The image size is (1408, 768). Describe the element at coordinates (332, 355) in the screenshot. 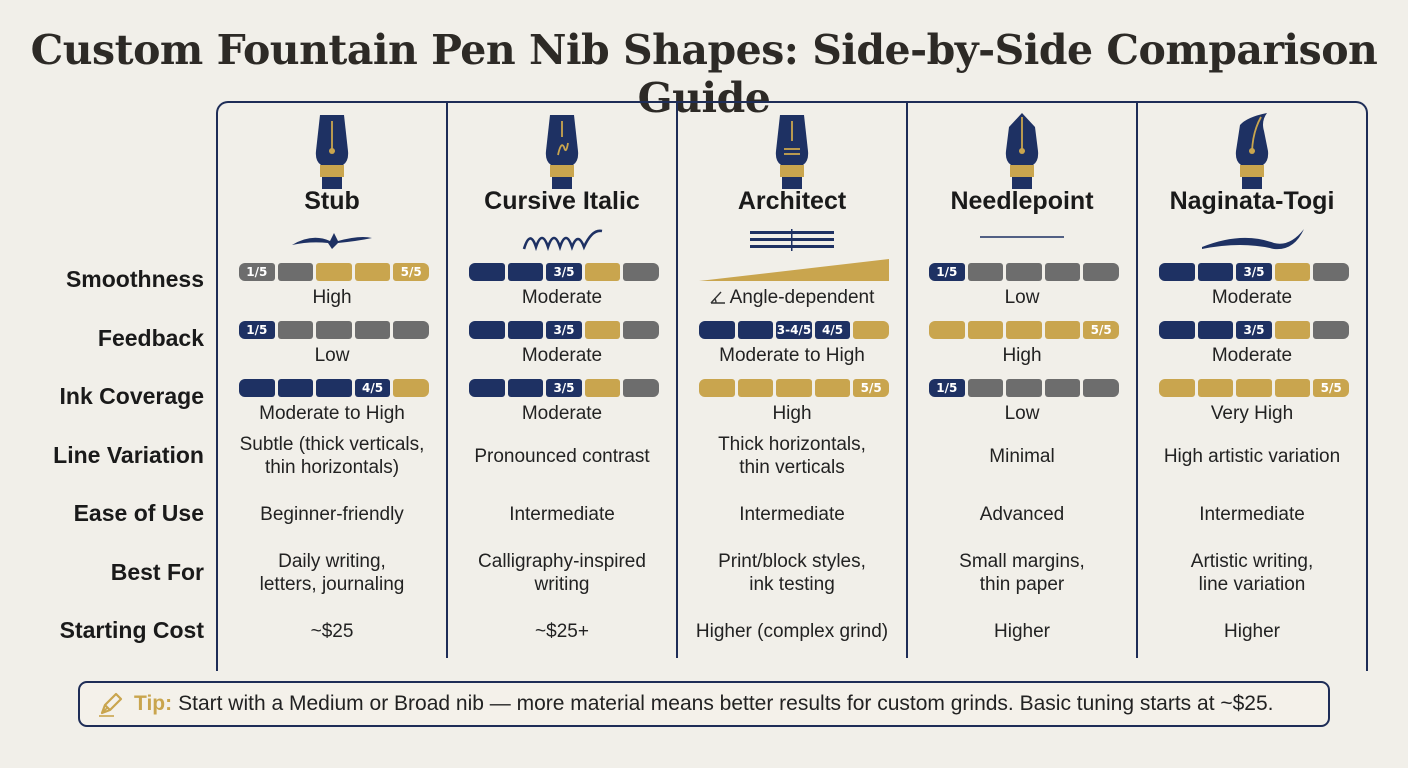

I see `feedback-caption: Low` at that location.